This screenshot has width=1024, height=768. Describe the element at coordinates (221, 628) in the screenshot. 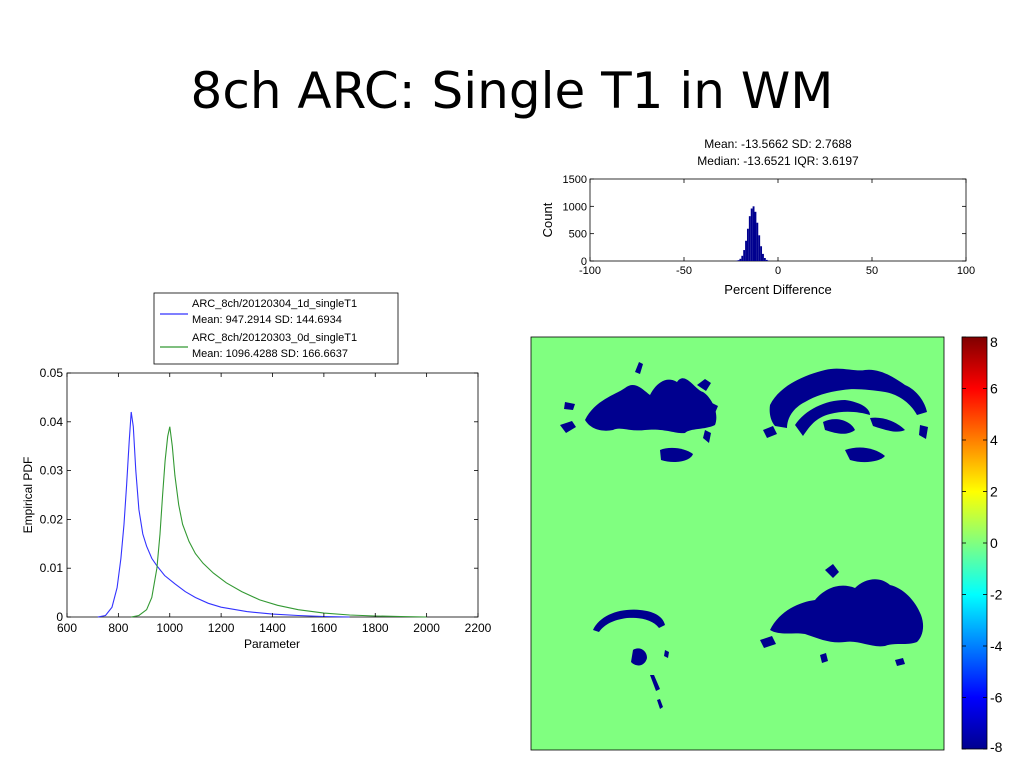

I see `pdf-x-tick-label: 1200` at that location.